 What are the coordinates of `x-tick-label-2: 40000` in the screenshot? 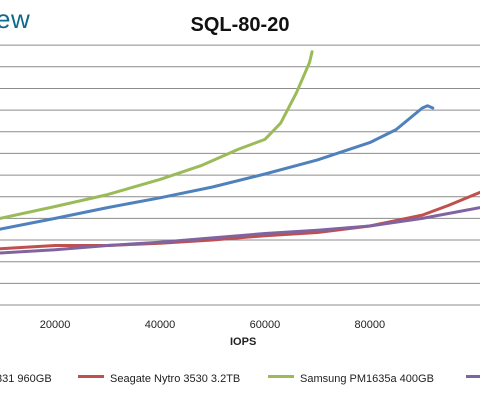 It's located at (160, 325).